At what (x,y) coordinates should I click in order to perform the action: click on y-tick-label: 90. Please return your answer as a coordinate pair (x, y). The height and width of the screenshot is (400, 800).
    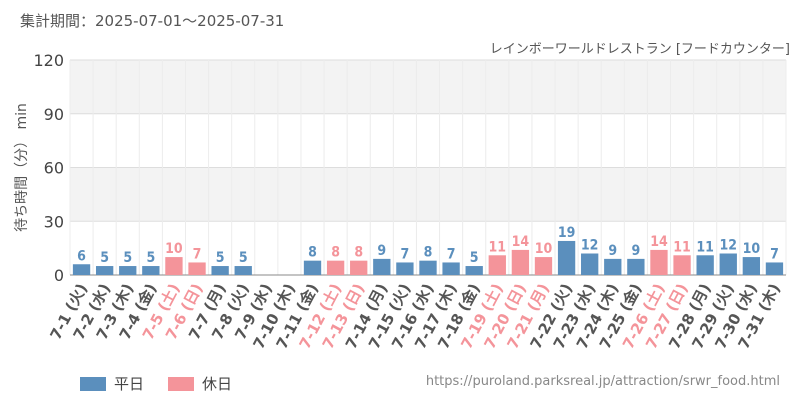
    Looking at the image, I should click on (54, 114).